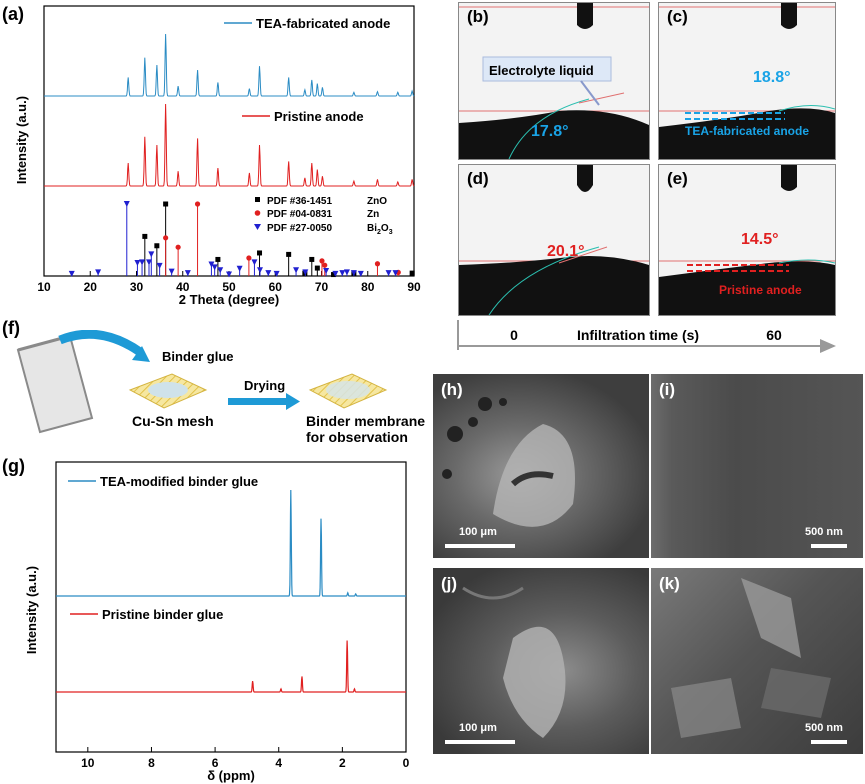 This screenshot has width=865, height=784. Describe the element at coordinates (179, 481) in the screenshot. I see `legend-tea-glue: TEA-modified binder glue` at that location.